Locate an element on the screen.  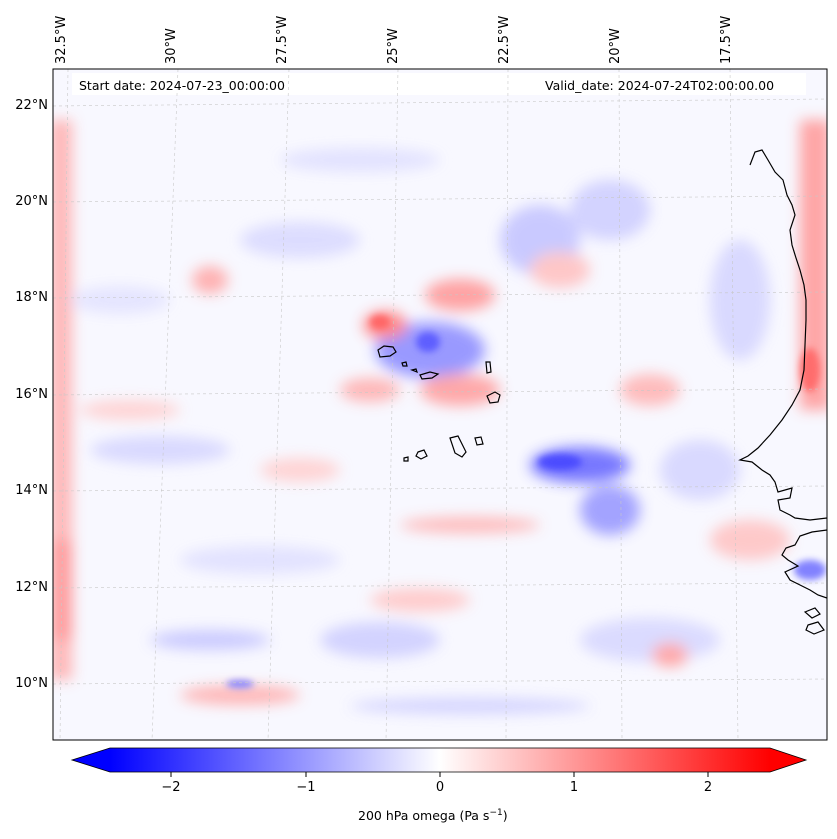
valid-date-label: Valid_date: 2024-07-24T02:00:00.00 is located at coordinates (660, 85).